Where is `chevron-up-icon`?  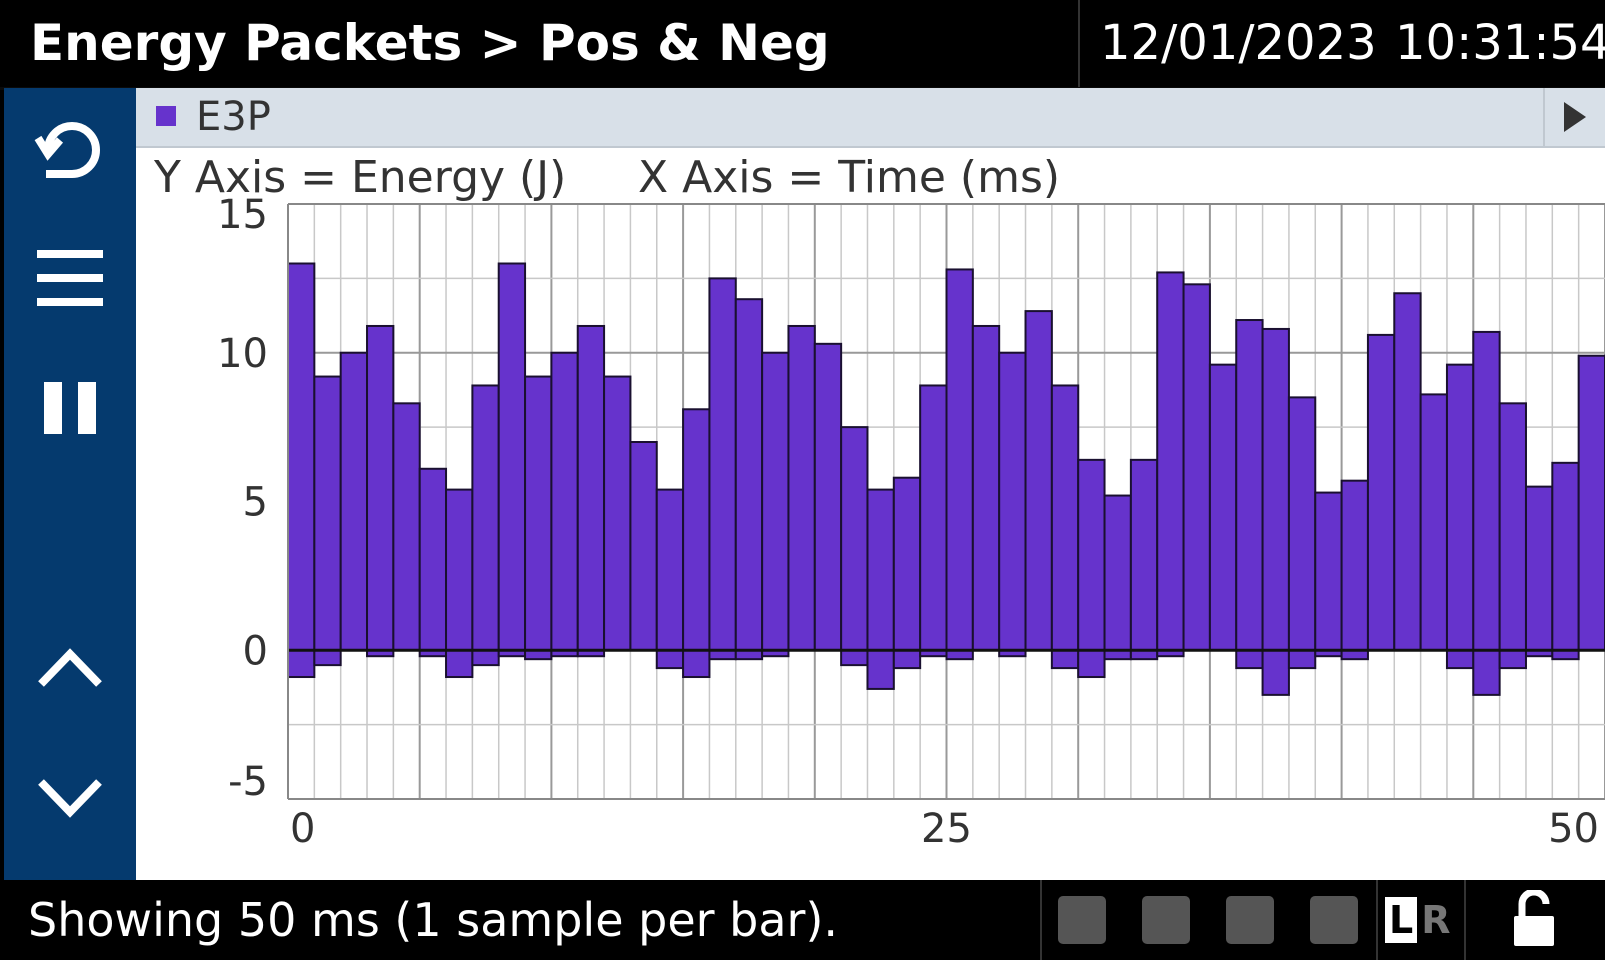
chevron-up-icon is located at coordinates (70, 667).